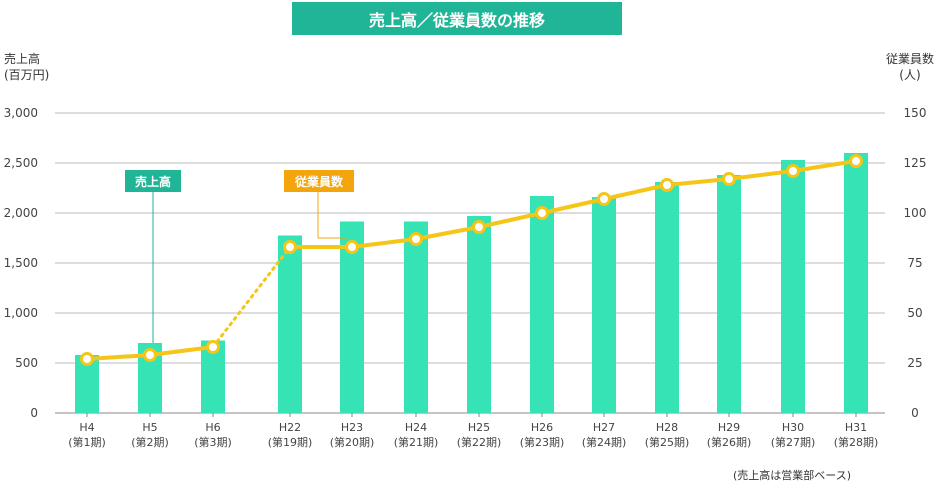 The image size is (940, 490). What do you see at coordinates (22, 59) in the screenshot?
I see `left-axis-label: 売上高` at bounding box center [22, 59].